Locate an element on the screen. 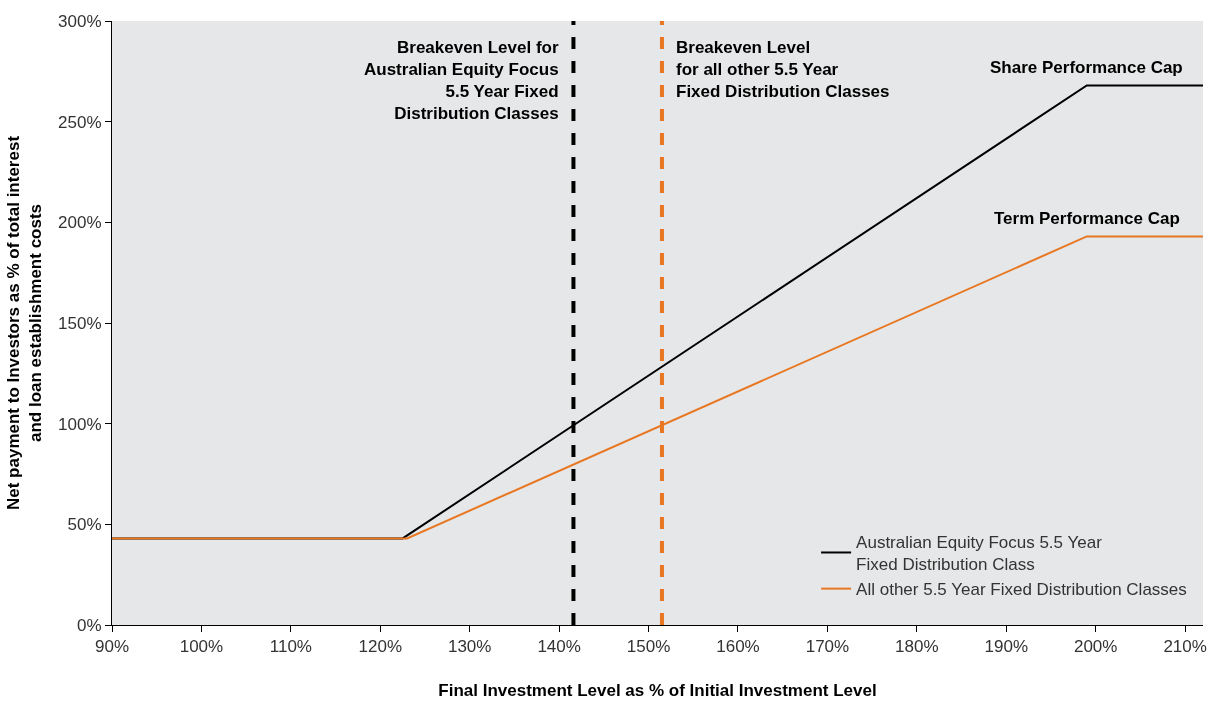 The width and height of the screenshot is (1219, 713). x-tick-label: 150% is located at coordinates (648, 647).